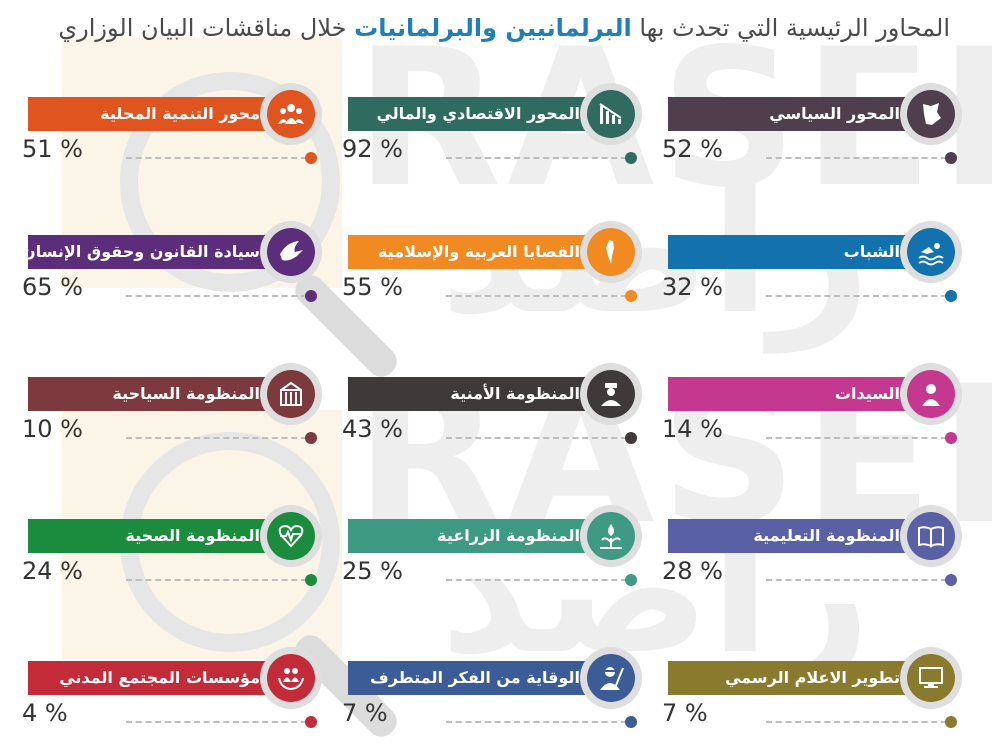  I want to click on heart-pulse-icon, so click(291, 536).